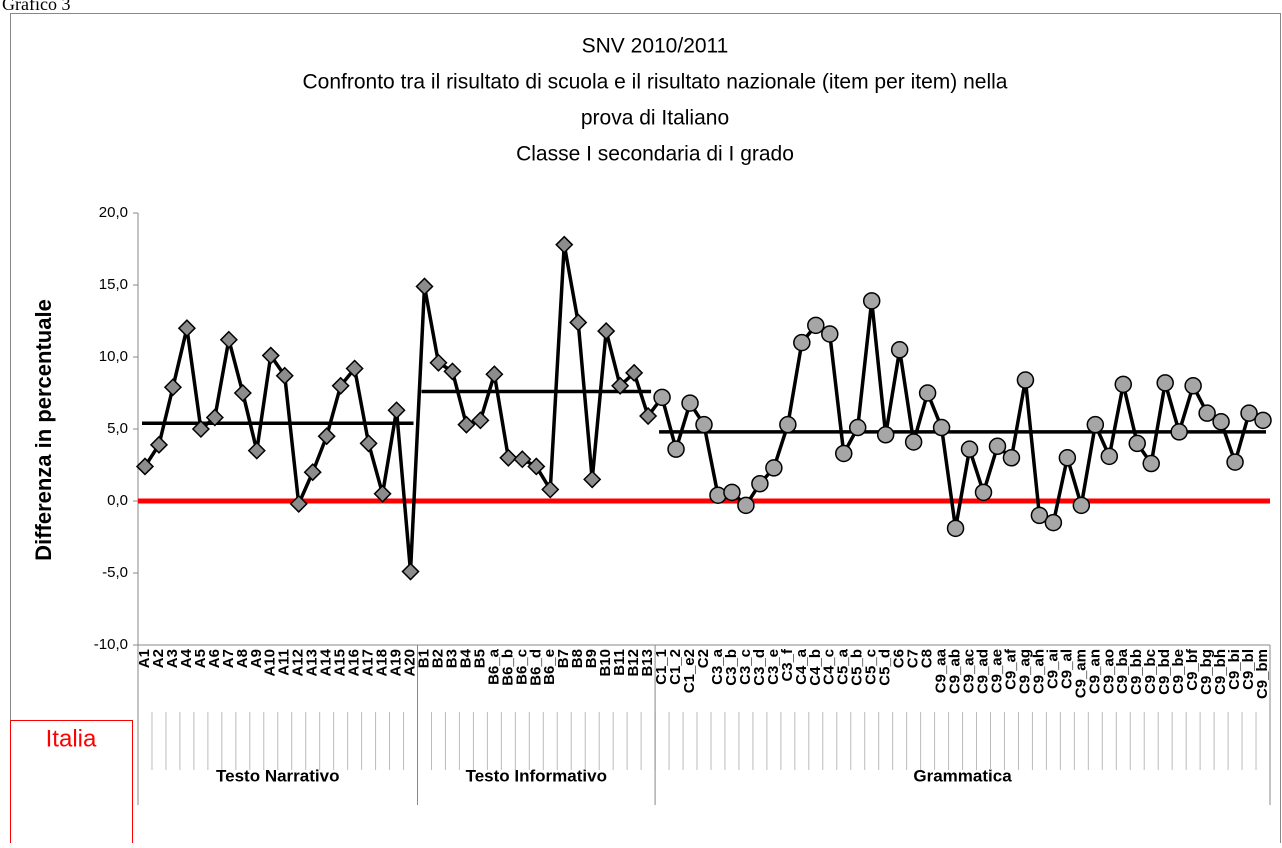  Describe the element at coordinates (284, 662) in the screenshot. I see `x-tick-label: A11` at that location.